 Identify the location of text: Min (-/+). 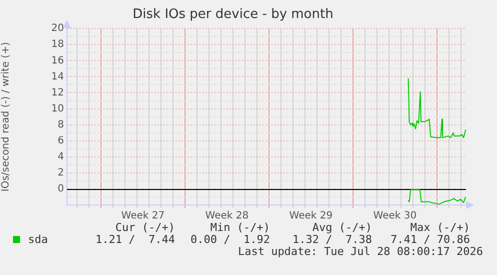
(240, 227).